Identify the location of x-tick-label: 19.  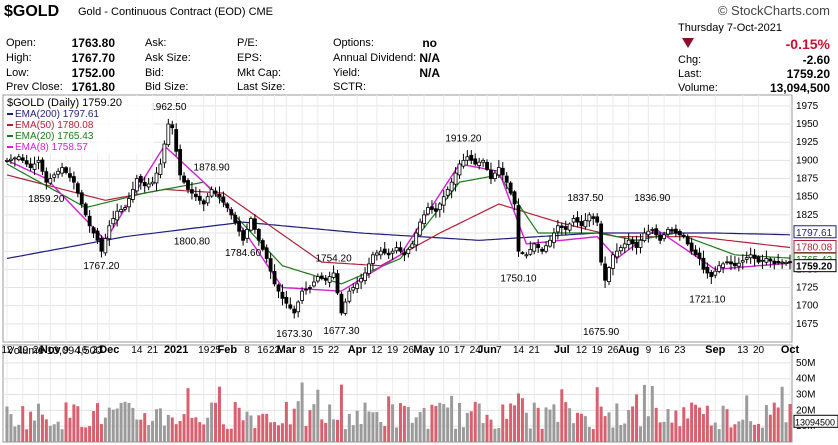
(204, 350).